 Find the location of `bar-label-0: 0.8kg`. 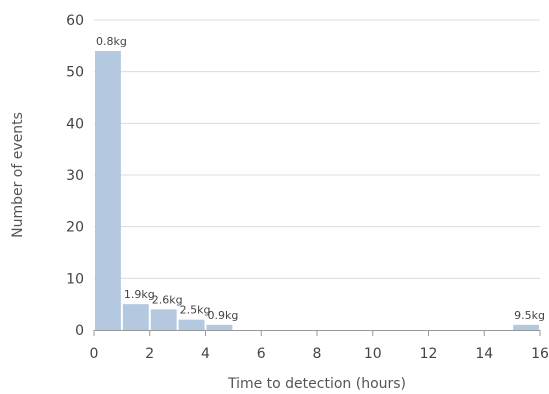

bar-label-0: 0.8kg is located at coordinates (111, 41).